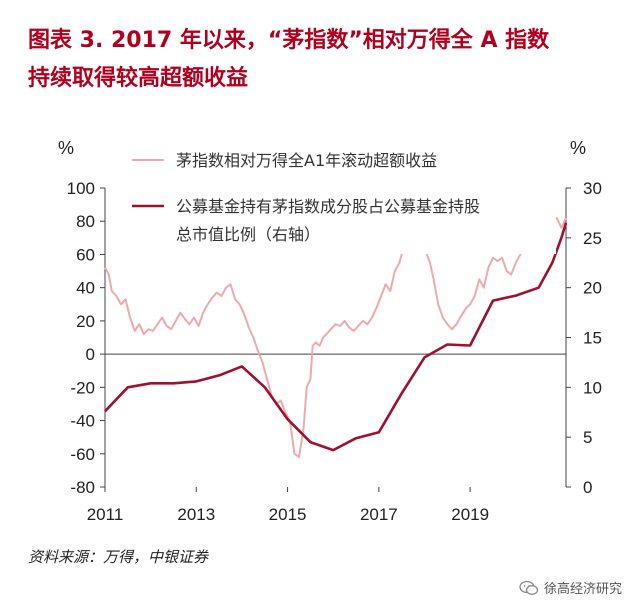  Describe the element at coordinates (82, 387) in the screenshot. I see `left-tick-label: -20` at that location.